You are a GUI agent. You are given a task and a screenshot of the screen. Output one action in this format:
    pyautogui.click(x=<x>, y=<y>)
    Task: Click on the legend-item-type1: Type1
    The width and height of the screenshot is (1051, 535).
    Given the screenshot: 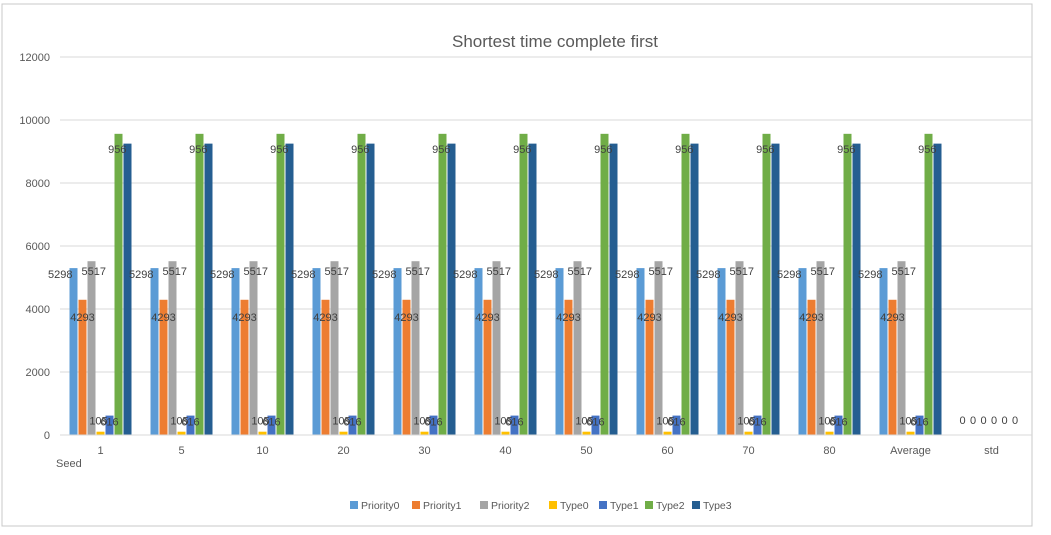 What is the action you would take?
    pyautogui.click(x=619, y=506)
    